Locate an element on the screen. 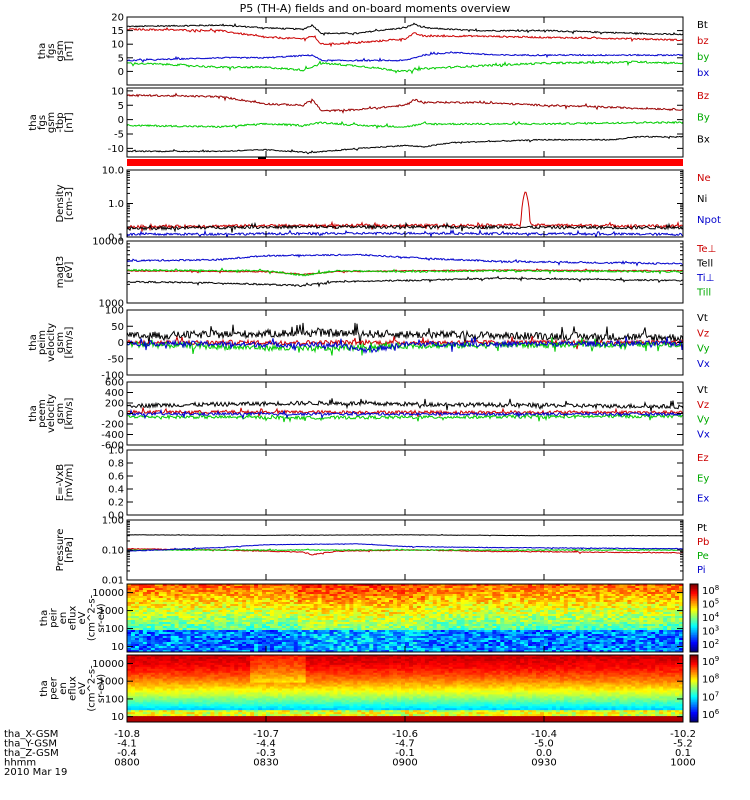 The width and height of the screenshot is (750, 800). ylabel-density: Density[cm-3] is located at coordinates (65, 203).